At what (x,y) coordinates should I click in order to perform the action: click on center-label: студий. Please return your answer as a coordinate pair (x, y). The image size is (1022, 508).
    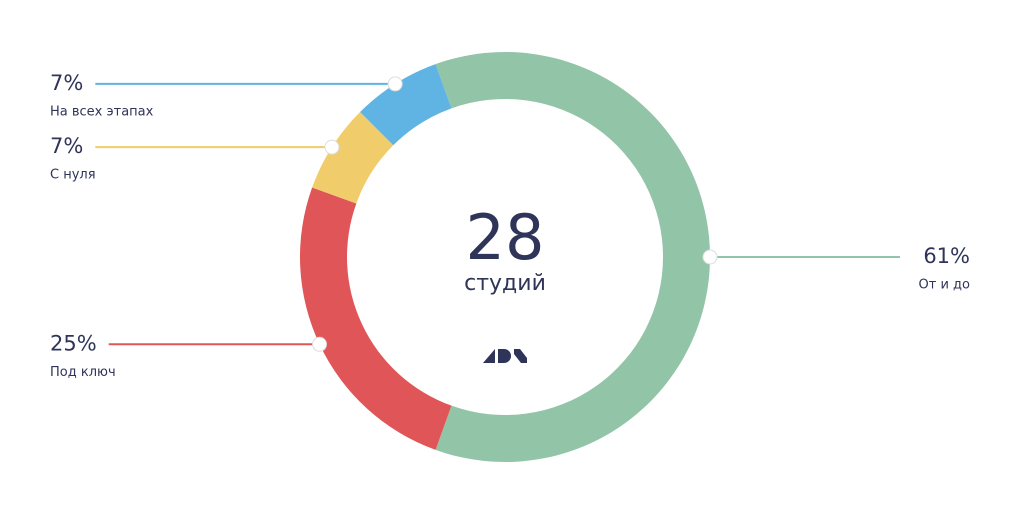
    Looking at the image, I should click on (505, 283).